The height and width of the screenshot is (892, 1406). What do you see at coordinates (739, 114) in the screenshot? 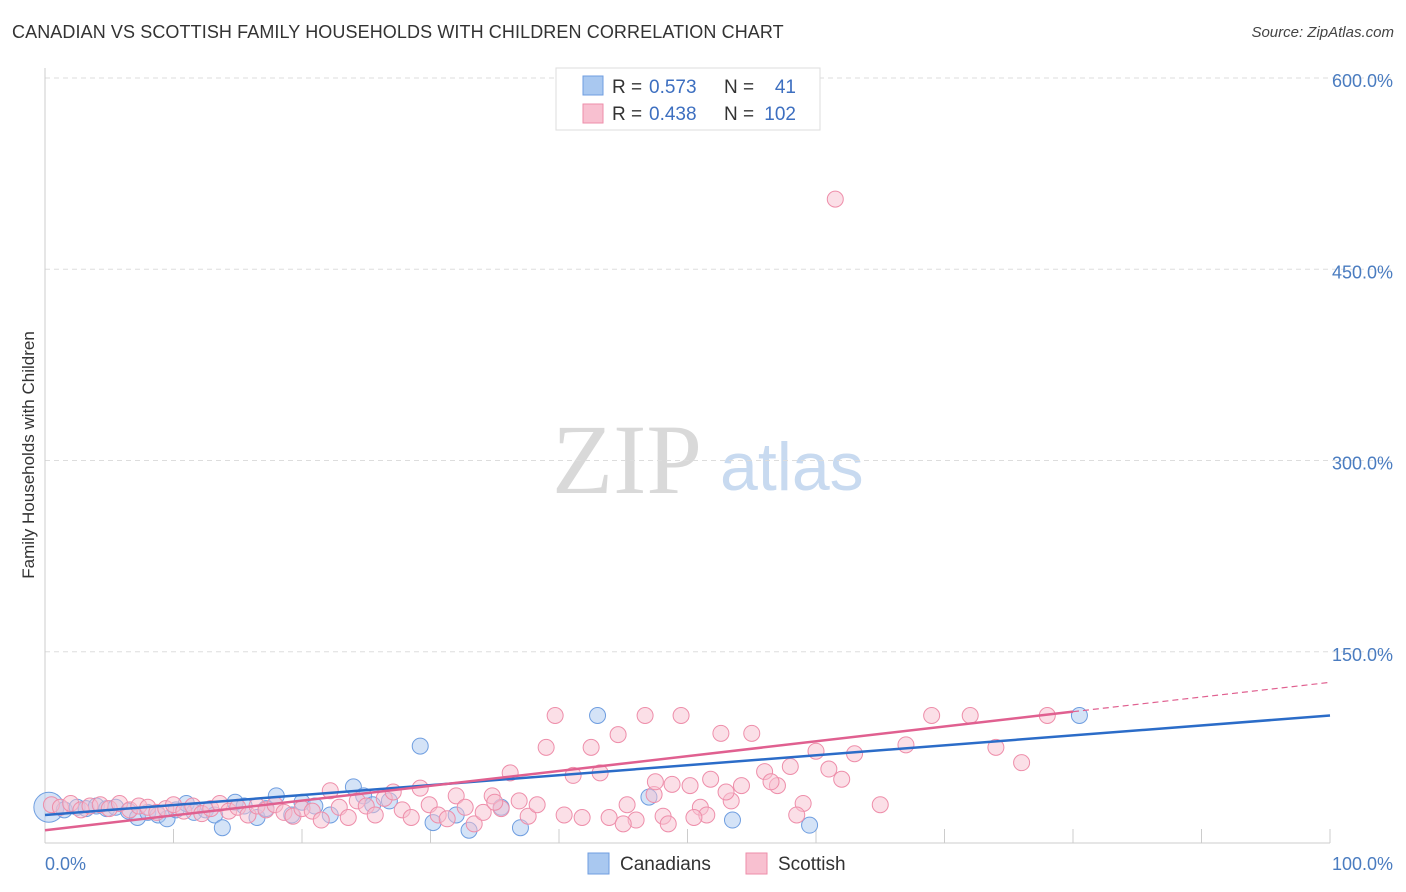
I see `legend-n-label-scottish: N =` at bounding box center [739, 114].